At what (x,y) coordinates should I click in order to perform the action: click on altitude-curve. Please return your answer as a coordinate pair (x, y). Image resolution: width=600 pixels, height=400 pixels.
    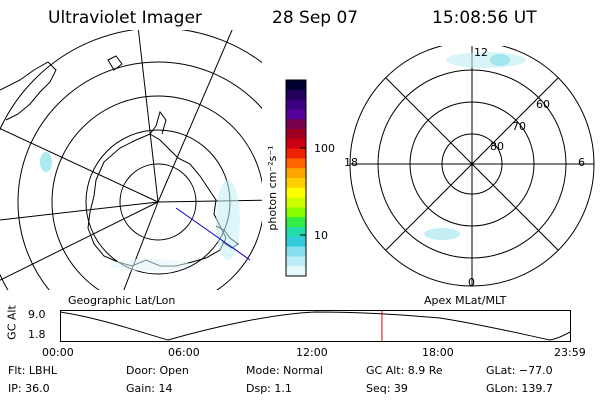
    Looking at the image, I should click on (315, 326).